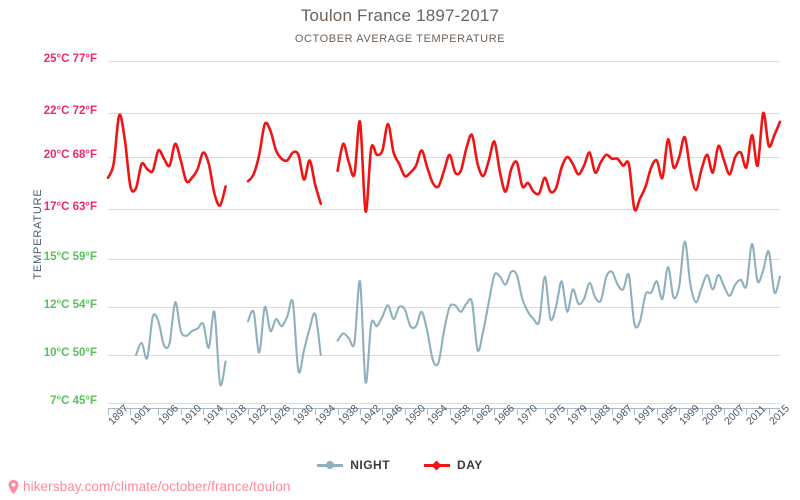 This screenshot has height=500, width=800. Describe the element at coordinates (470, 465) in the screenshot. I see `legend-label-day: DAY` at that location.